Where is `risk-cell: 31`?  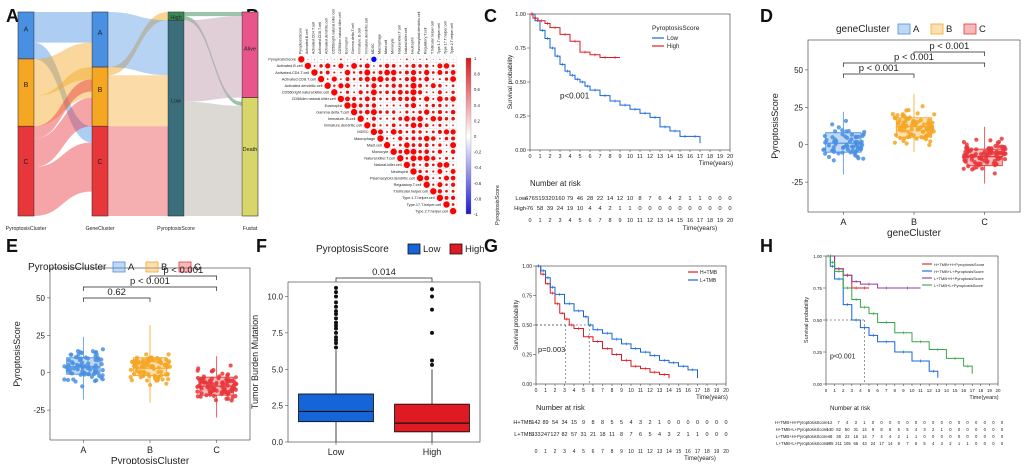 risk-cell: 31 is located at coordinates (855, 429).